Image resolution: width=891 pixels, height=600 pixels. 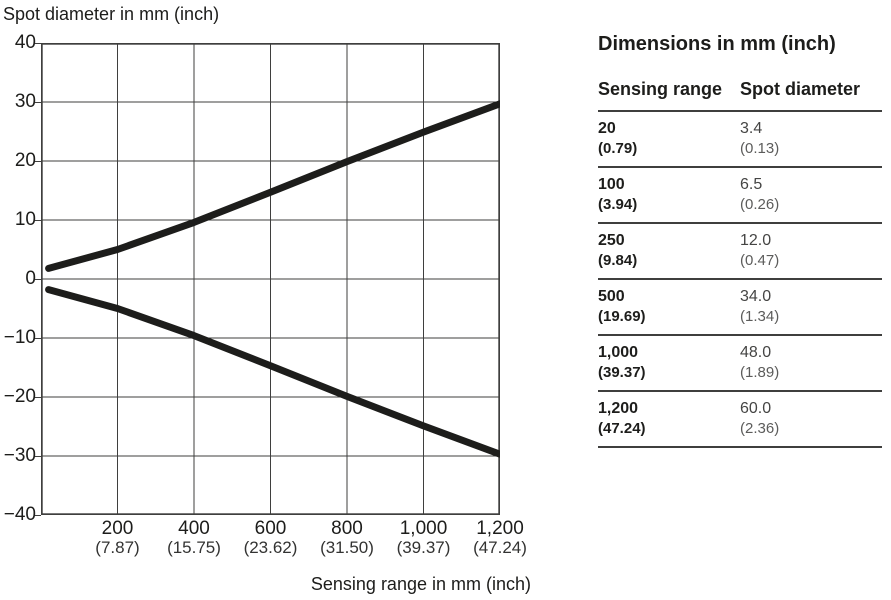 I want to click on spot-inch-value: (0.47), so click(x=760, y=260).